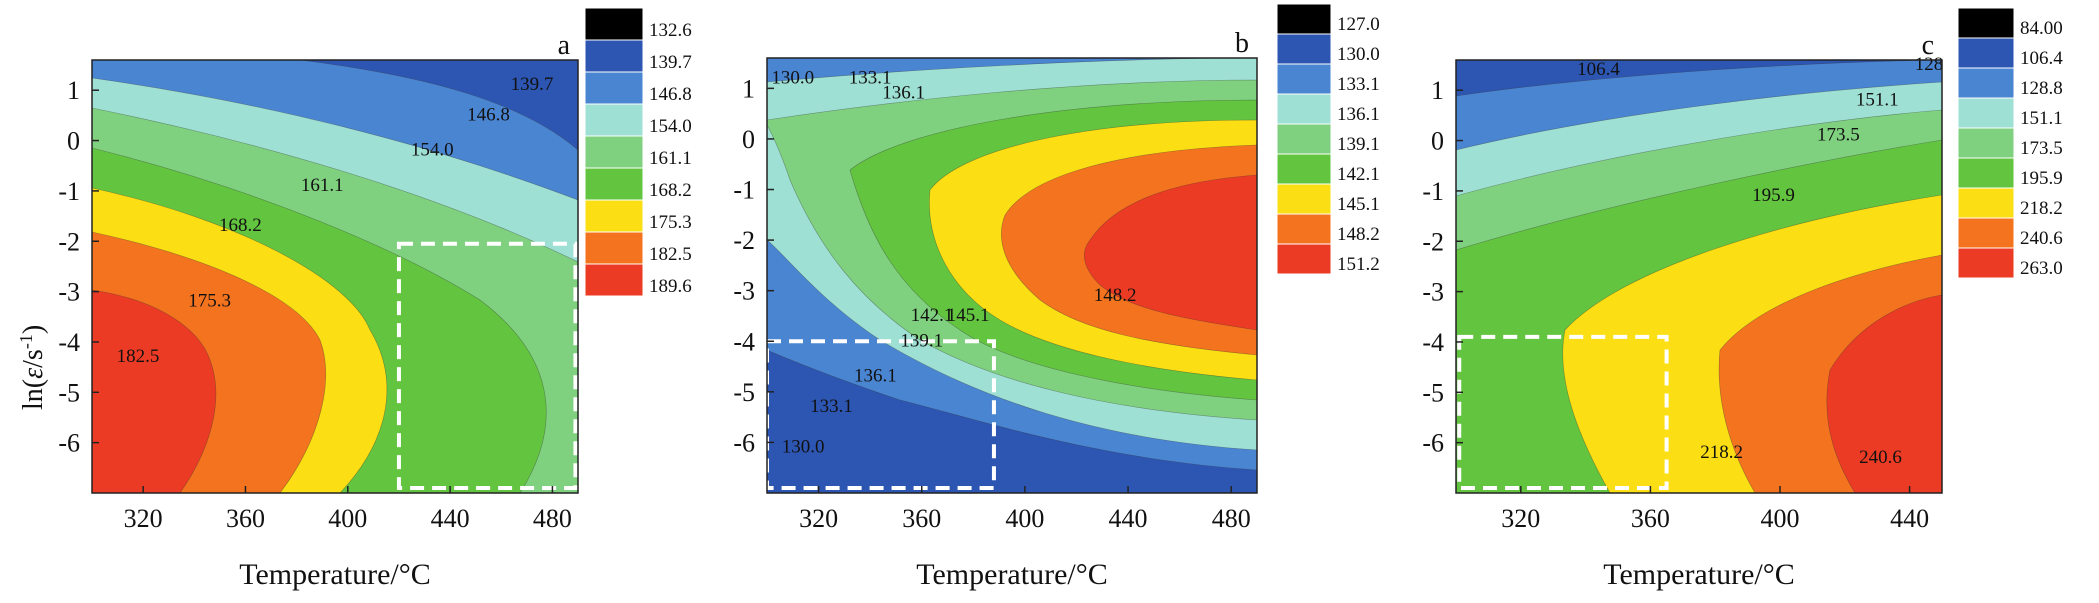  I want to click on y-axis-title-eps: ε, so click(33, 373).